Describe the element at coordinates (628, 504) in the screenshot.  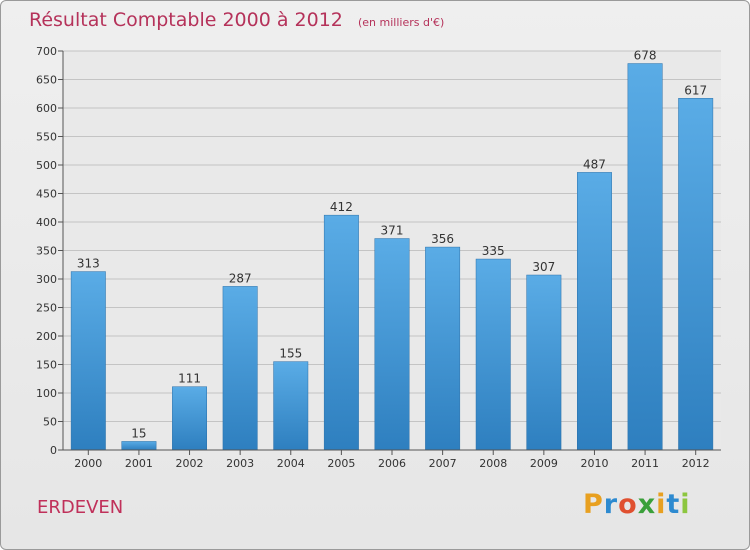
I see `logo-letter: o` at that location.